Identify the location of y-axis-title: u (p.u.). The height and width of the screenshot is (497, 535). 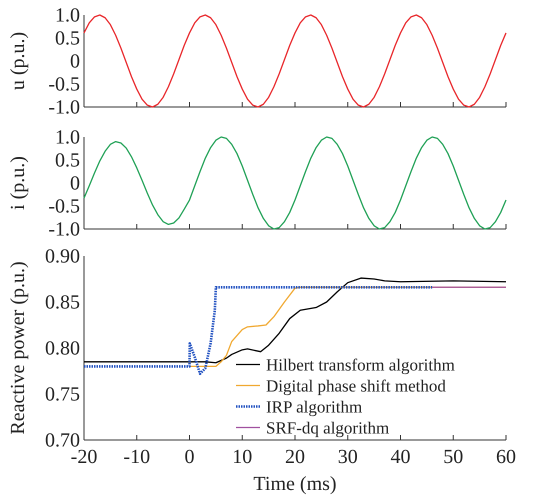
(18, 61).